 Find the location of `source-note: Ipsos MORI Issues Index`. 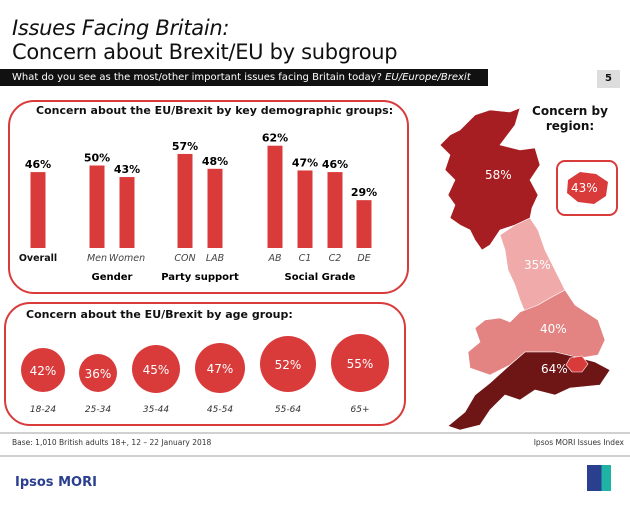

source-note: Ipsos MORI Issues Index is located at coordinates (578, 442).